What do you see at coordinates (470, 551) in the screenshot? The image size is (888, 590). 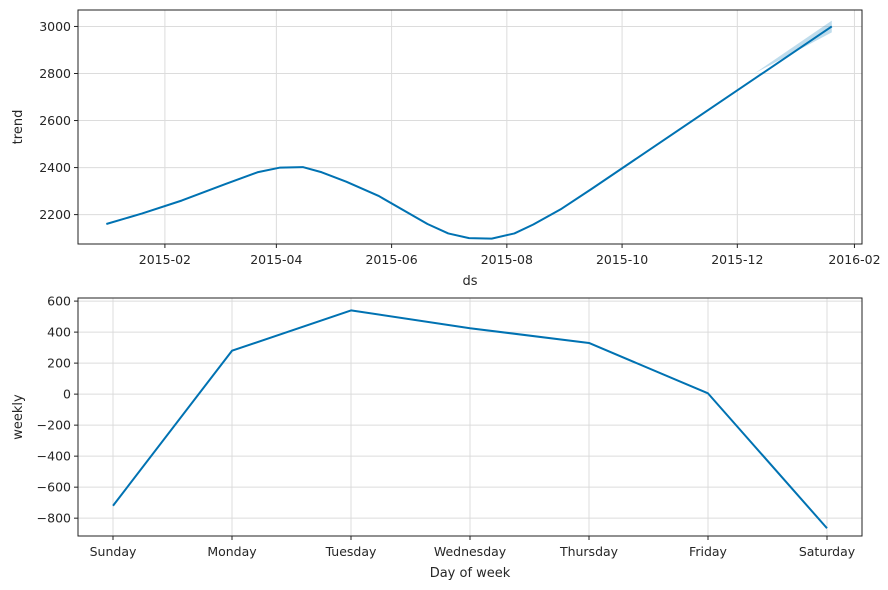 I see `x-tick-label: Wednesday` at bounding box center [470, 551].